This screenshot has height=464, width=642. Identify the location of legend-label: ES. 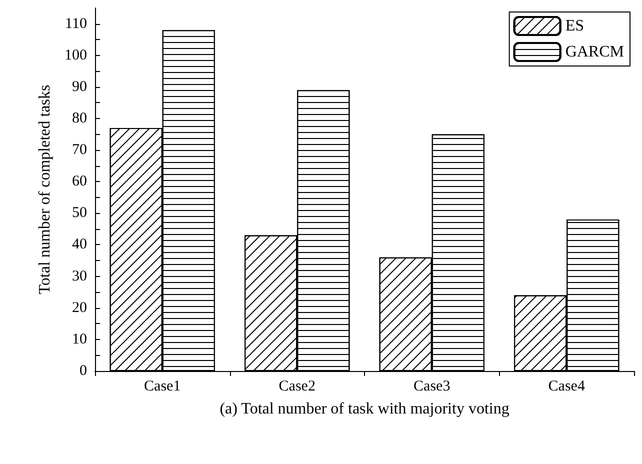
(574, 26).